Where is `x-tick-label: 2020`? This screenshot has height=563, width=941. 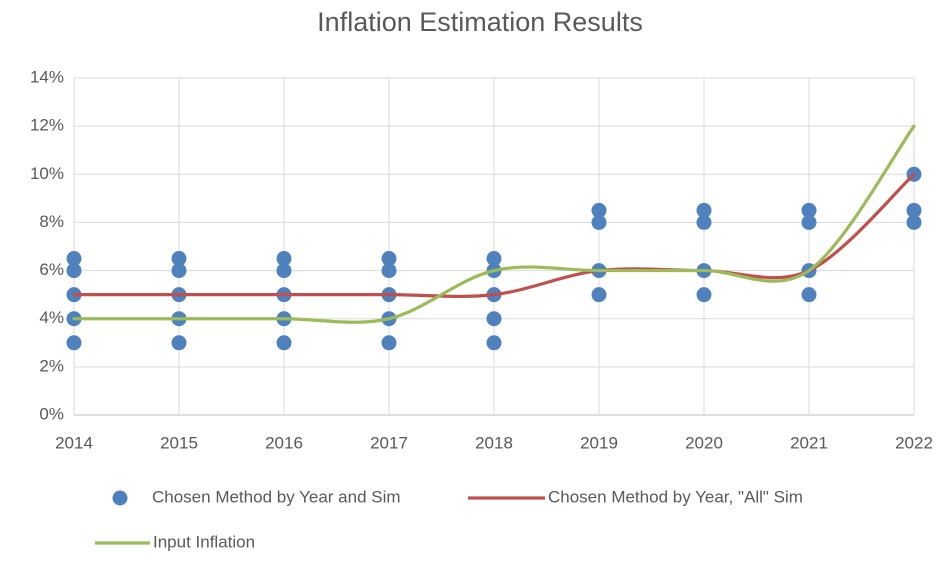
x-tick-label: 2020 is located at coordinates (704, 442).